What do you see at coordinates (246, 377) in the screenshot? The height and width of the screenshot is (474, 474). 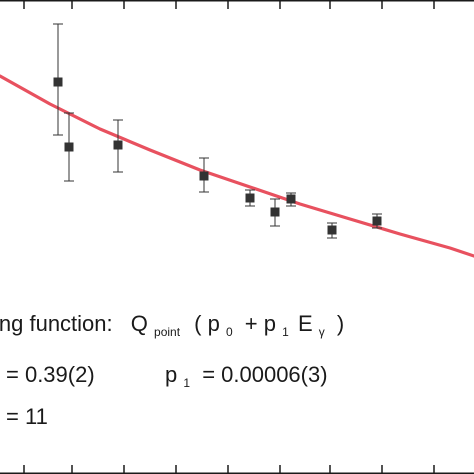 I see `p1-value: p 1 = 0.00006(3)` at bounding box center [246, 377].